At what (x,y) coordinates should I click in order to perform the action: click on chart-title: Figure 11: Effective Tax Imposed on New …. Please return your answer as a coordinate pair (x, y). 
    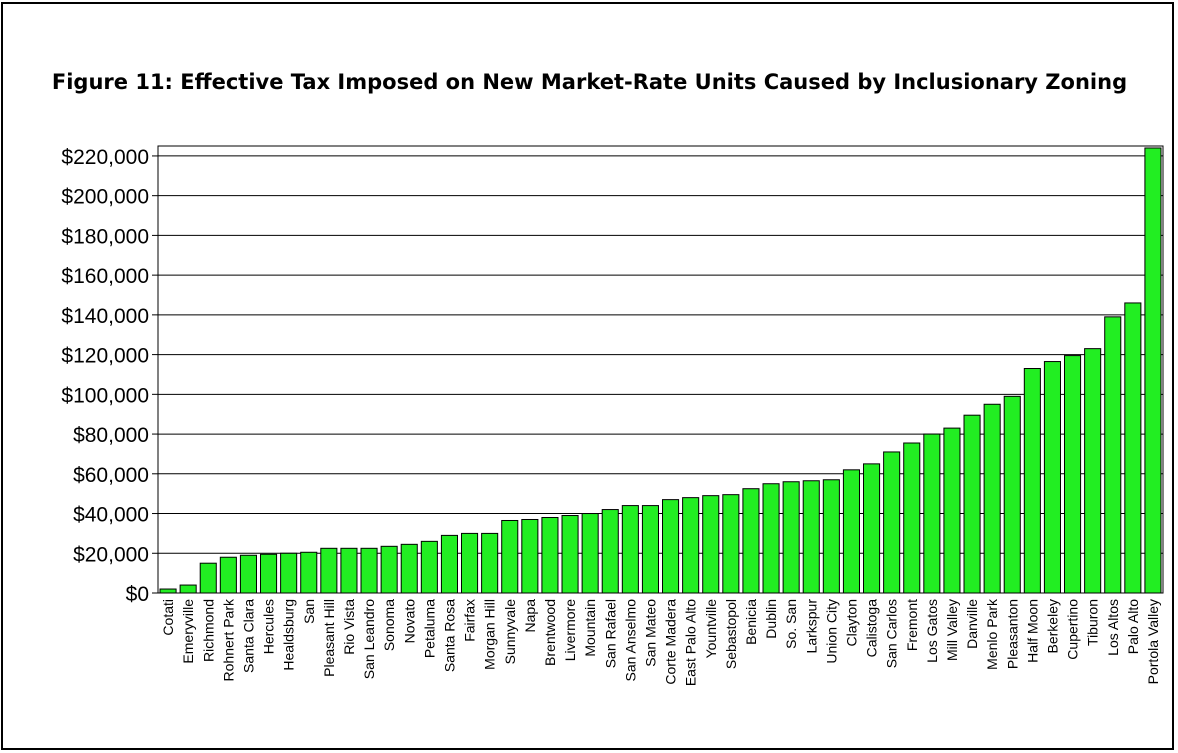
    Looking at the image, I should click on (589, 82).